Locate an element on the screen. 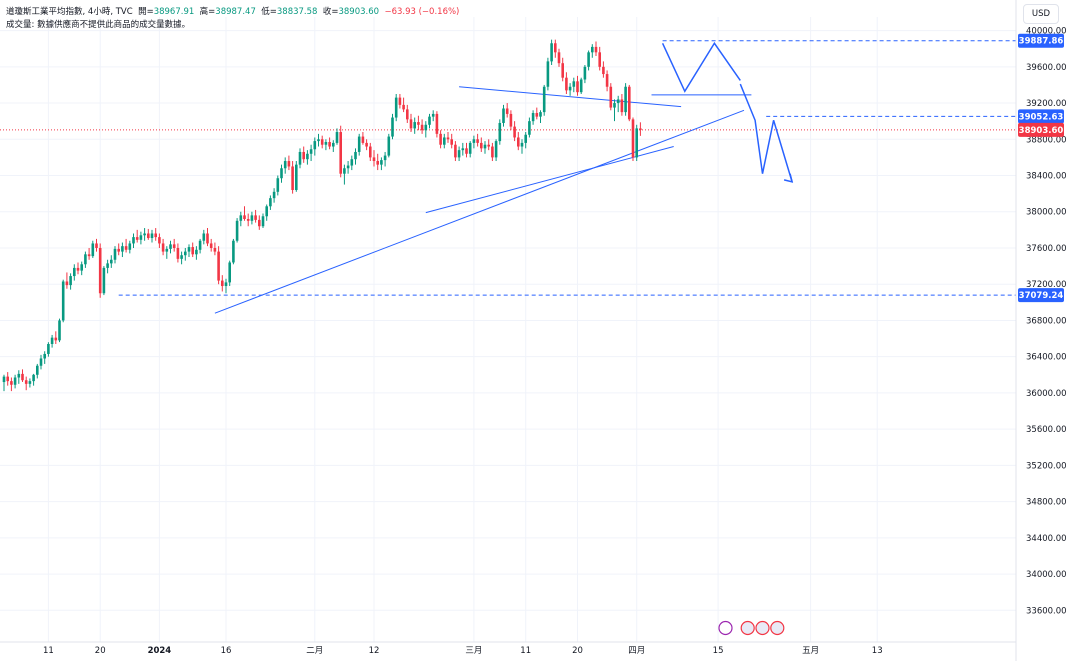 The height and width of the screenshot is (665, 1067). price-tick-label: 34000.00 is located at coordinates (1046, 575).